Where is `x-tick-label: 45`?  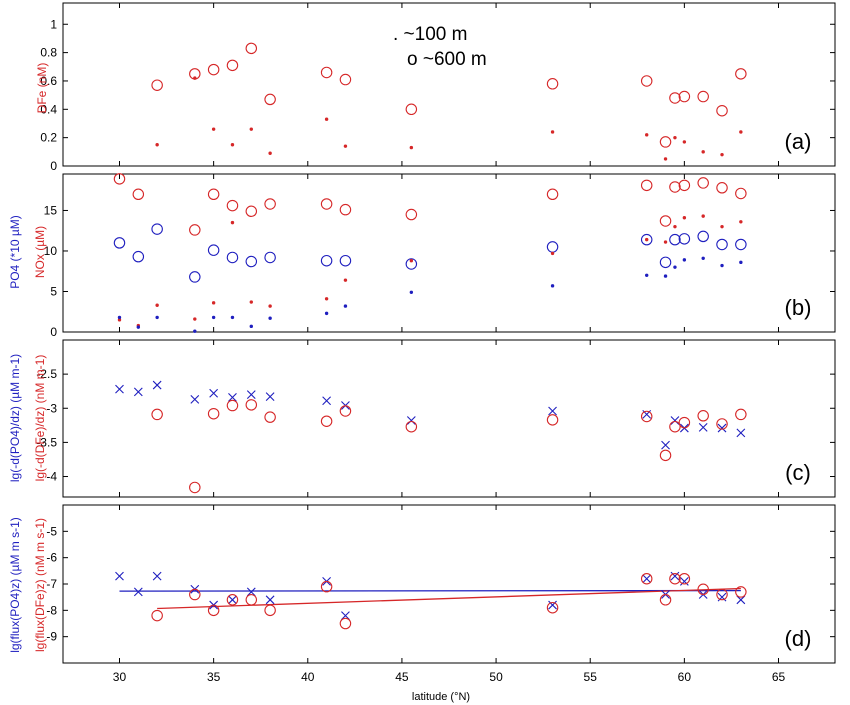 x-tick-label: 45 is located at coordinates (402, 677).